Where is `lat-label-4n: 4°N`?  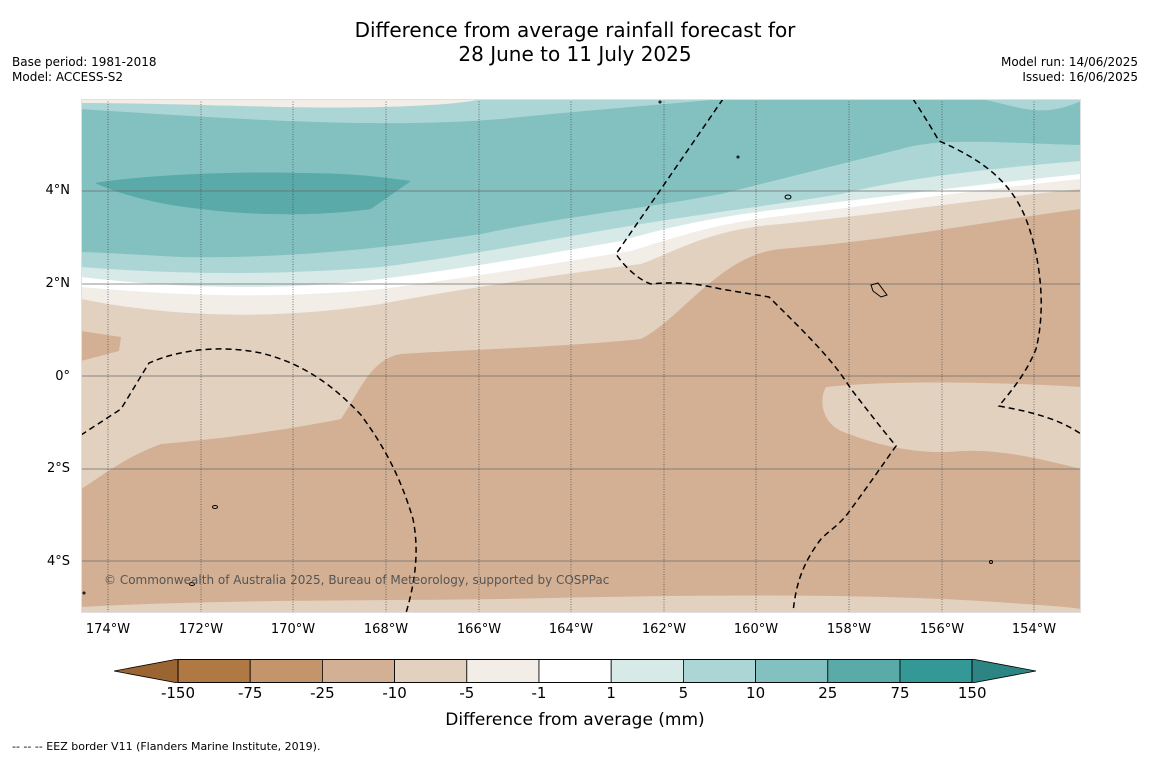
lat-label-4n: 4°N is located at coordinates (58, 190).